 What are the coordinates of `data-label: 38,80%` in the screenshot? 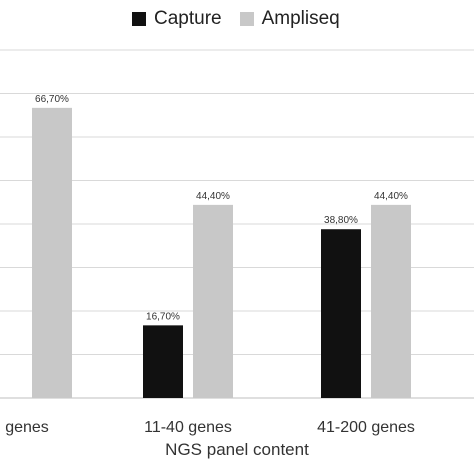 It's located at (341, 220).